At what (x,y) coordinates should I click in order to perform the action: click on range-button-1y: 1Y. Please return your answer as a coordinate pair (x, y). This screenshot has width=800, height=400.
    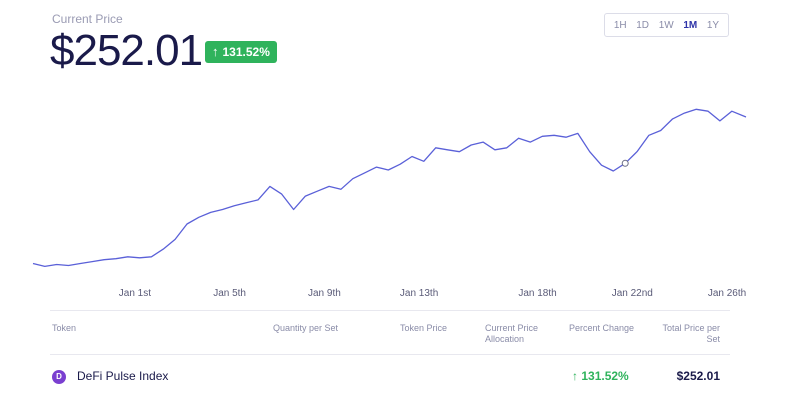
    Looking at the image, I should click on (713, 25).